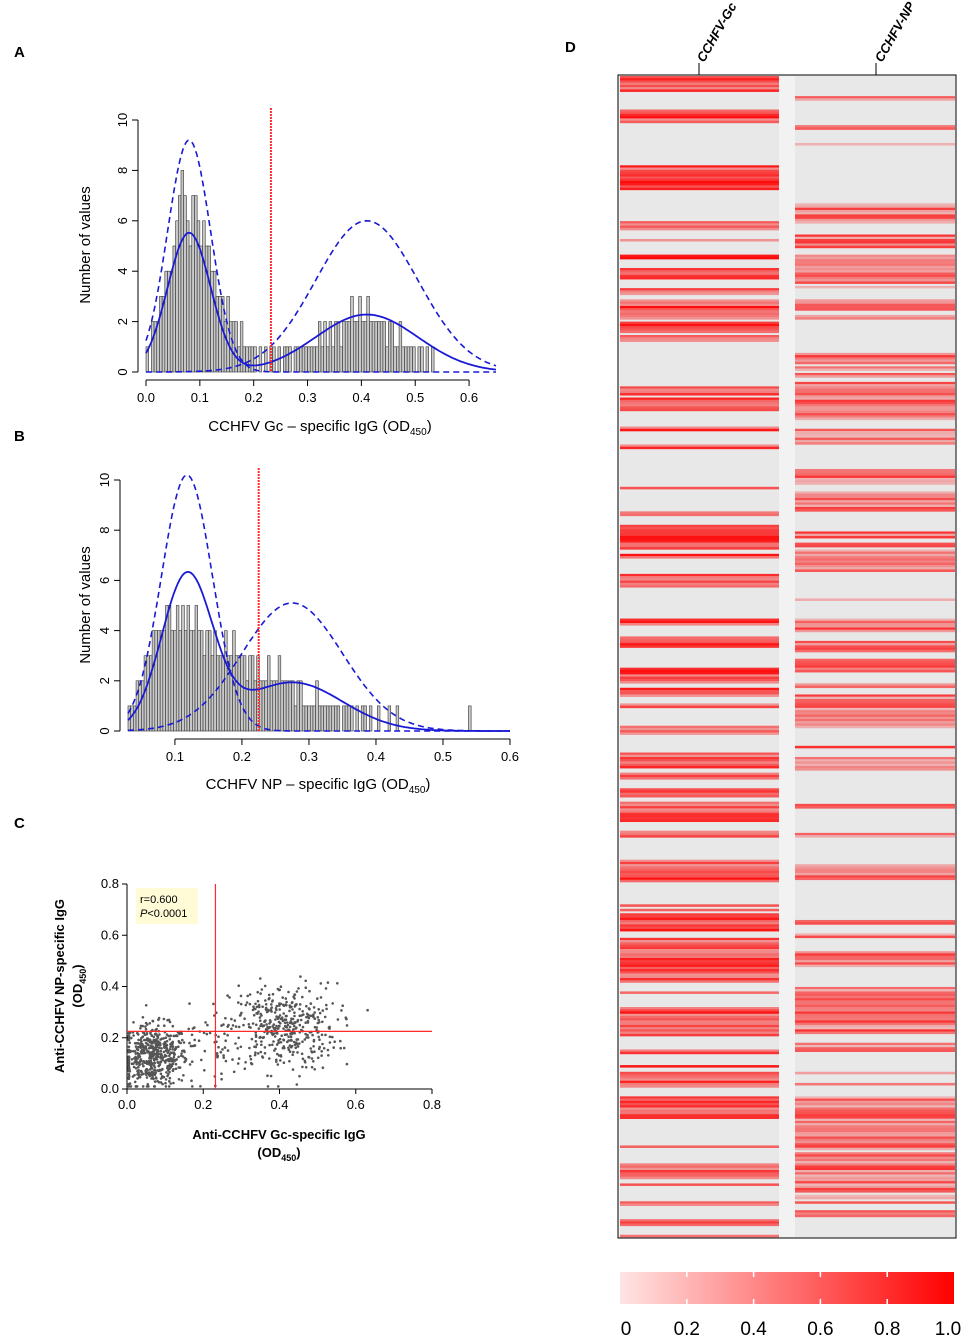  I want to click on stat-r: r=0.600, so click(159, 900).